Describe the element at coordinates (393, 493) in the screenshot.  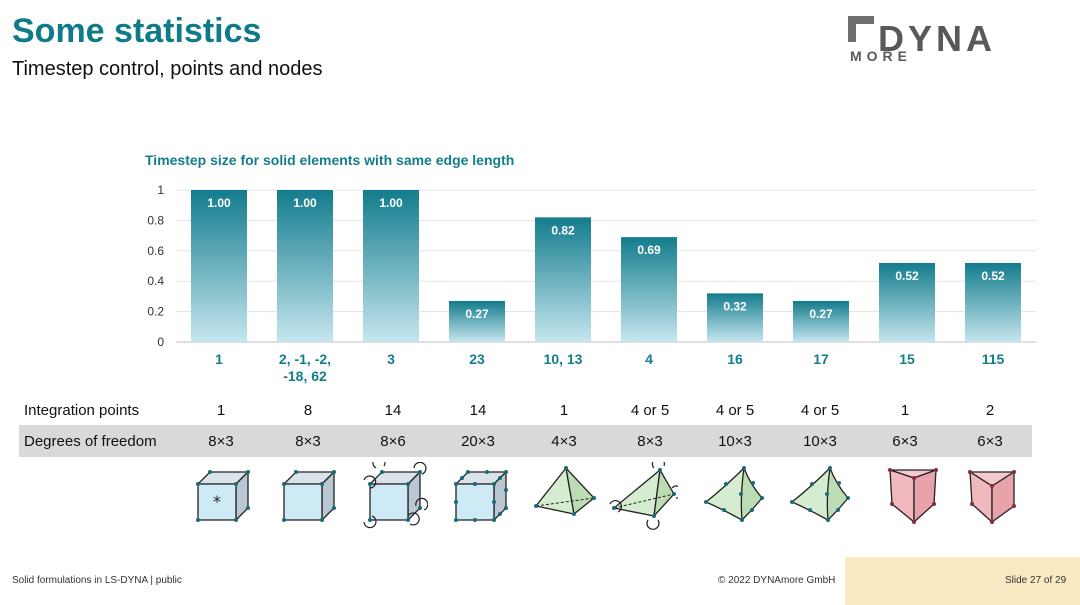
I see `hexa-rotational-icon` at that location.